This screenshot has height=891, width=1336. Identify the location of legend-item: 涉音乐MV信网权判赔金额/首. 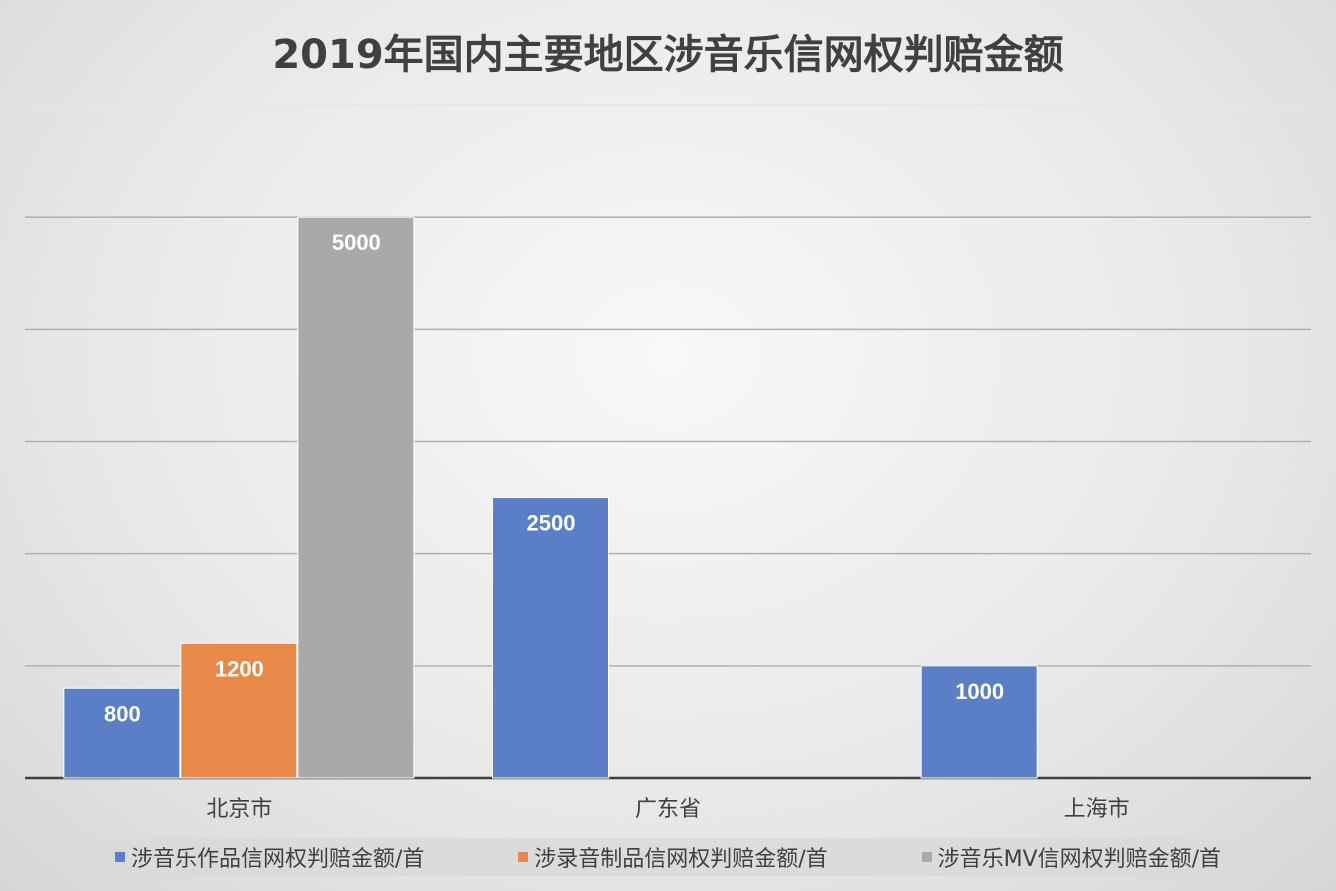
(1071, 857).